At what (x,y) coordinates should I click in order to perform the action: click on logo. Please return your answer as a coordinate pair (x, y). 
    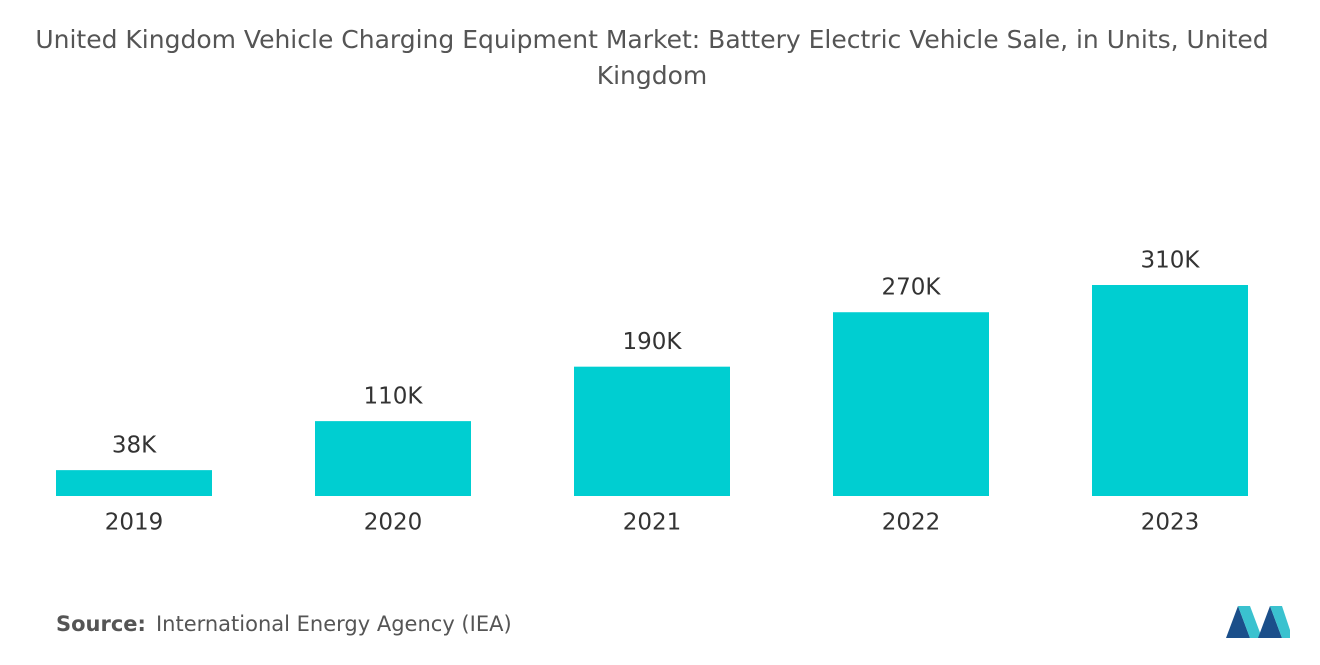
    Looking at the image, I should click on (1258, 622).